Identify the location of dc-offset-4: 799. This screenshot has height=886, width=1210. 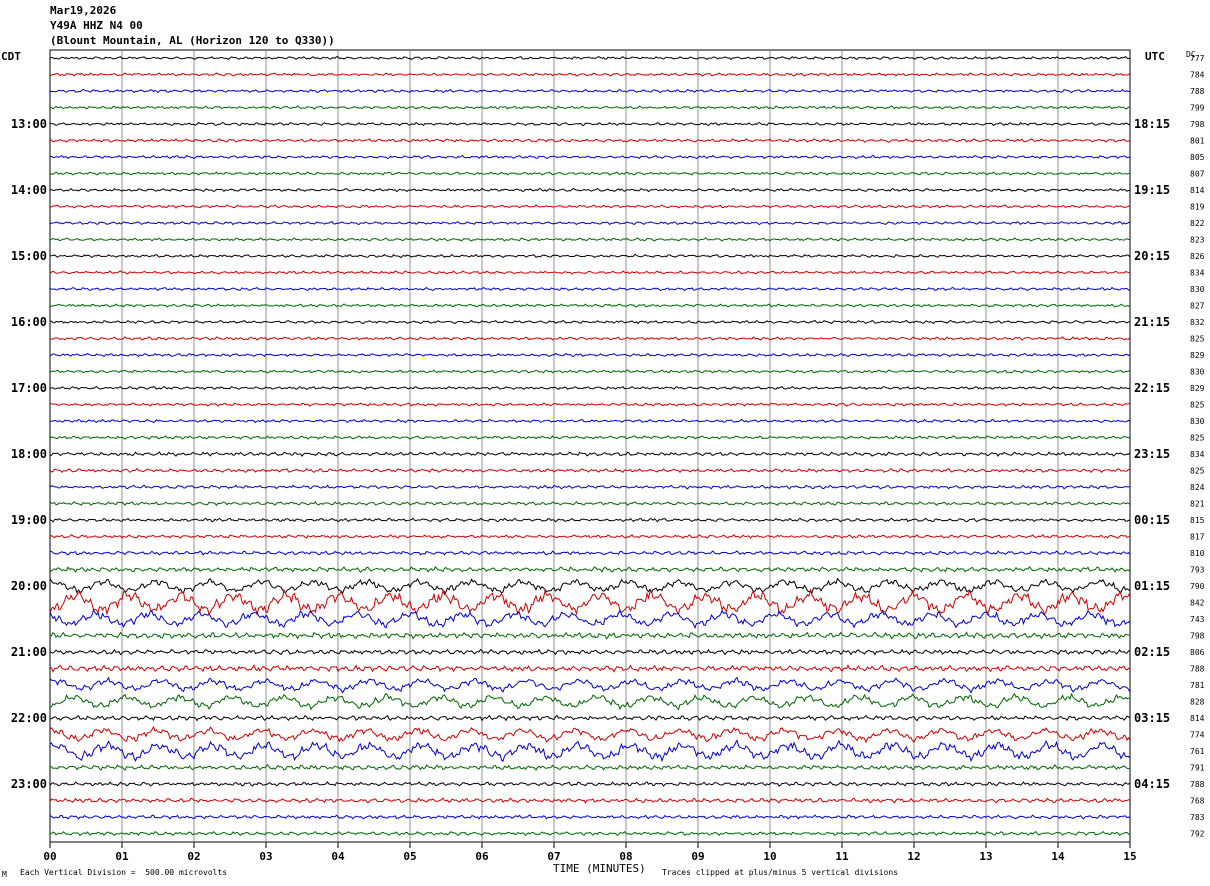
(1197, 108).